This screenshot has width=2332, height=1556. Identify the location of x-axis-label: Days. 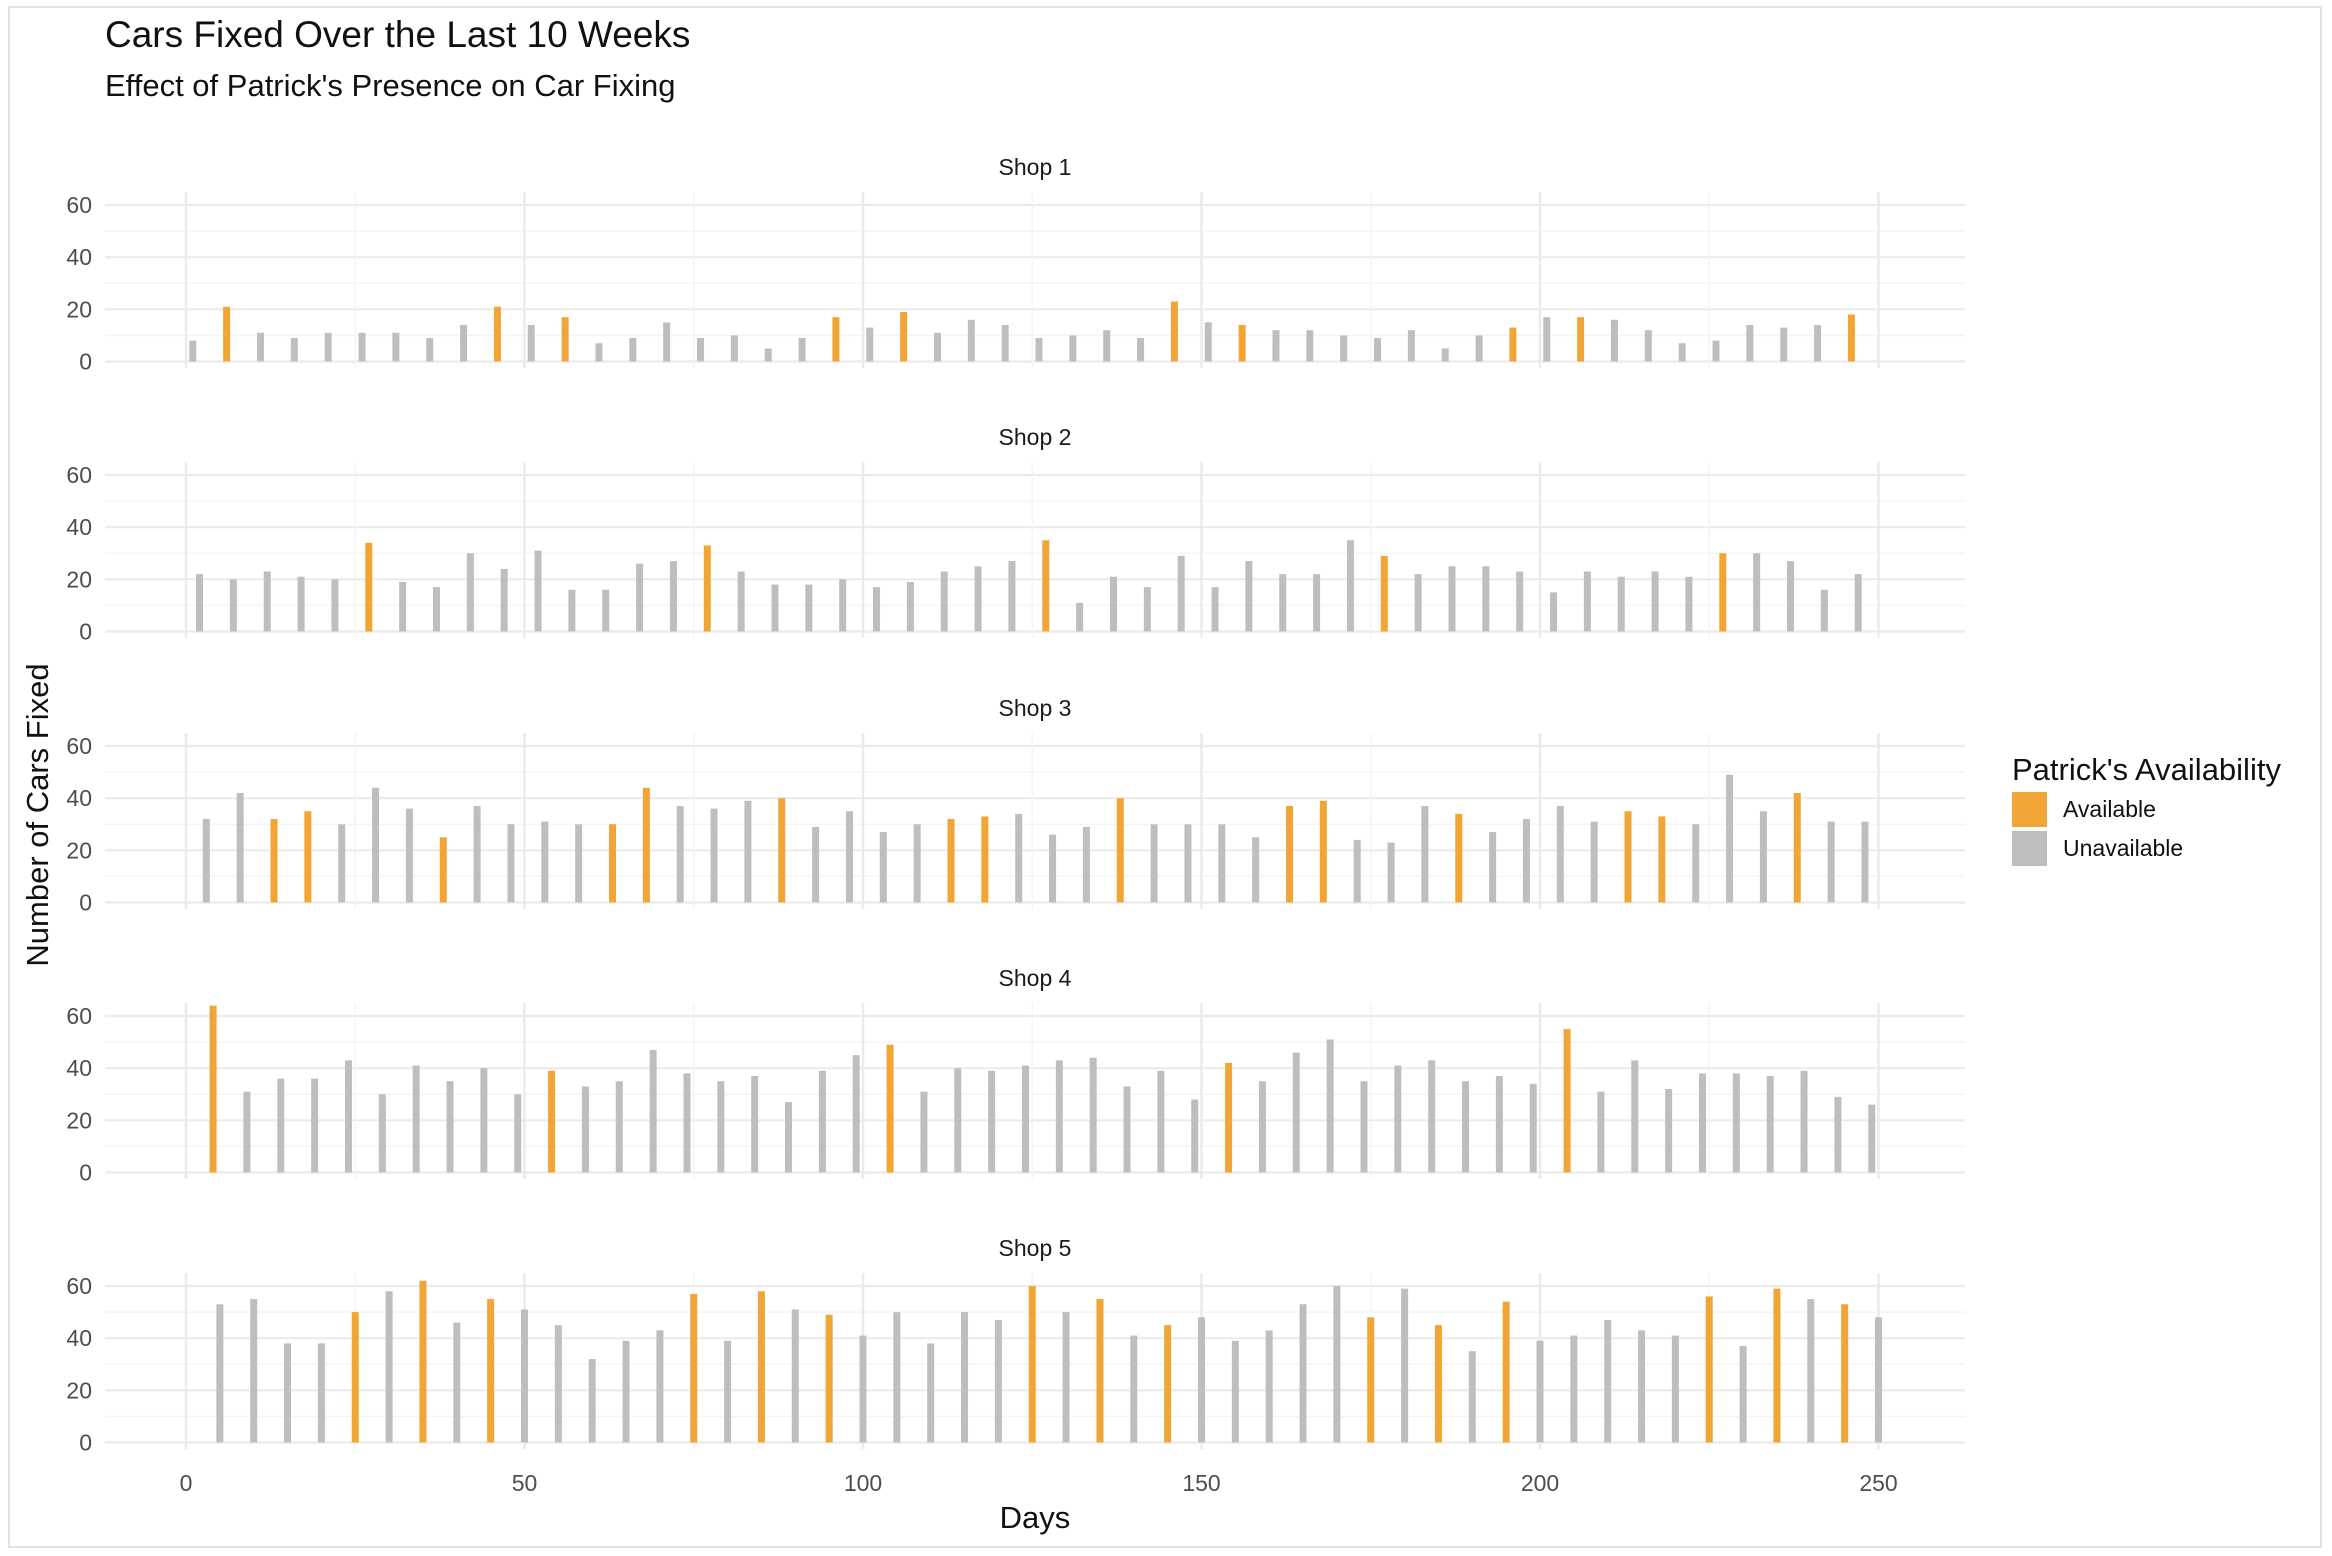
(1035, 1517).